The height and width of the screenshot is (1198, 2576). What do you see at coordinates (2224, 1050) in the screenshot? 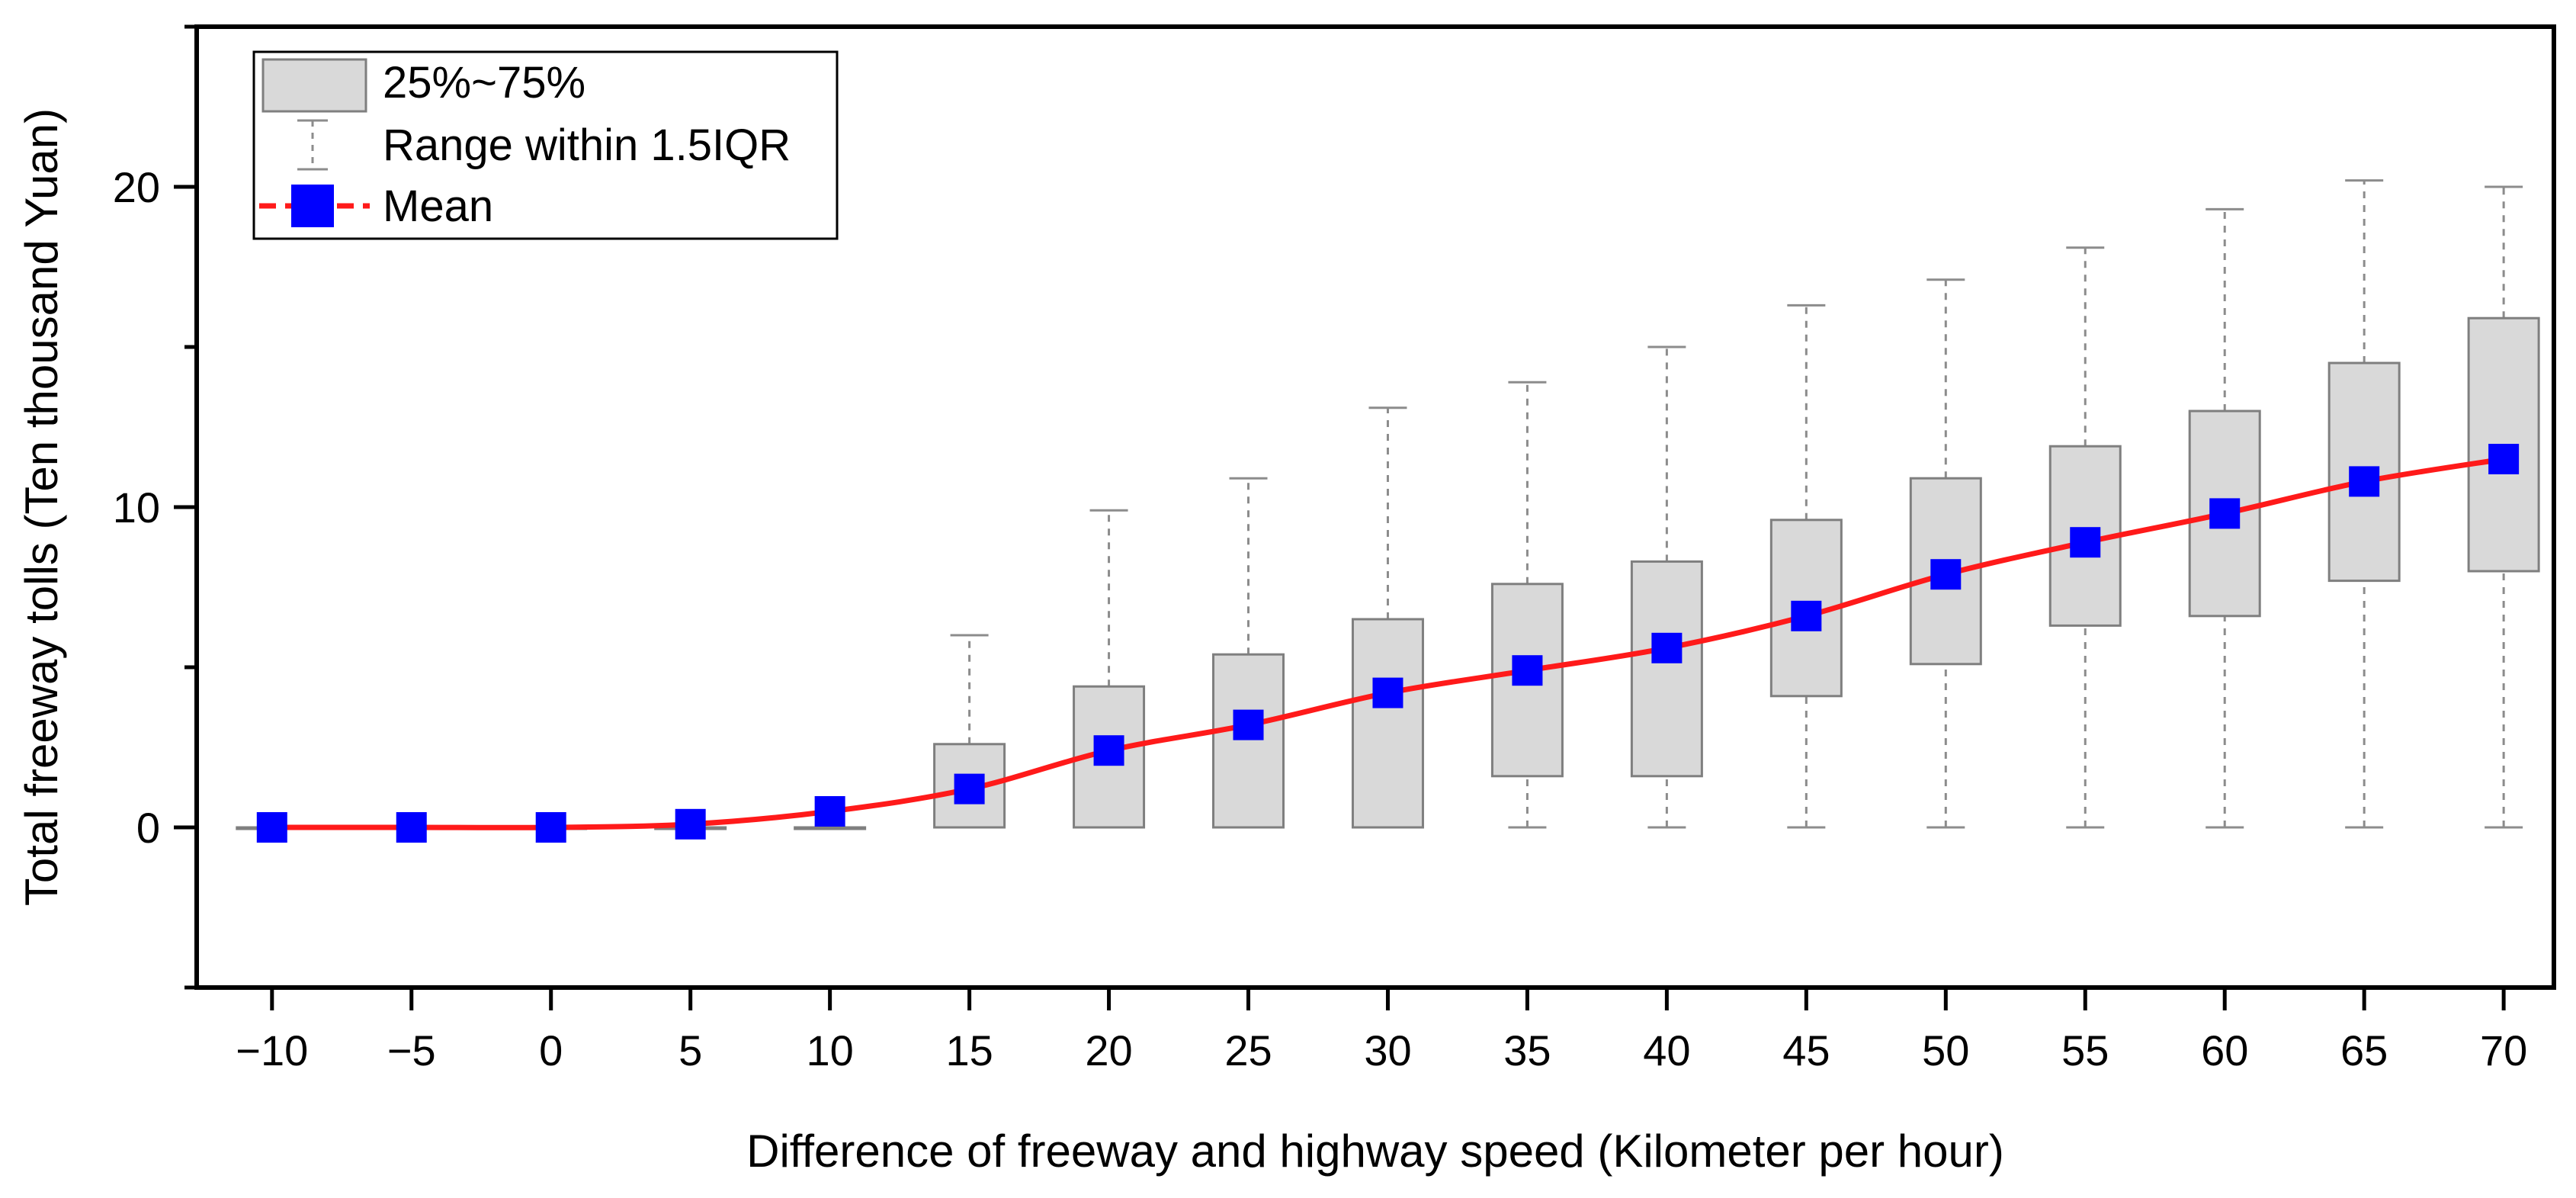
I see `x-tick-label: 60` at bounding box center [2224, 1050].